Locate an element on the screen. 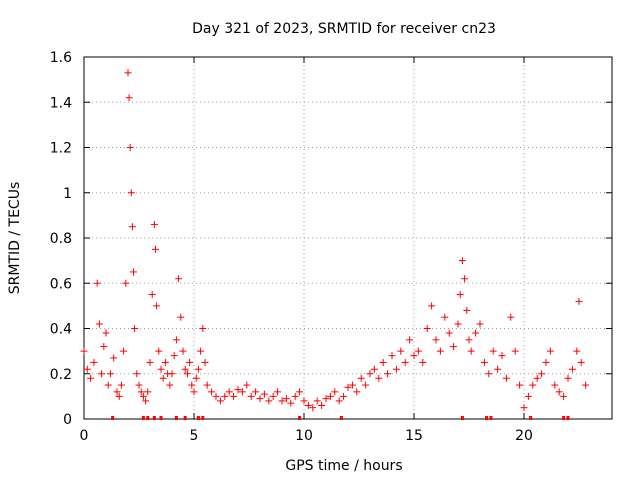 The height and width of the screenshot is (480, 640). y-tick-label: 0 is located at coordinates (67, 420).